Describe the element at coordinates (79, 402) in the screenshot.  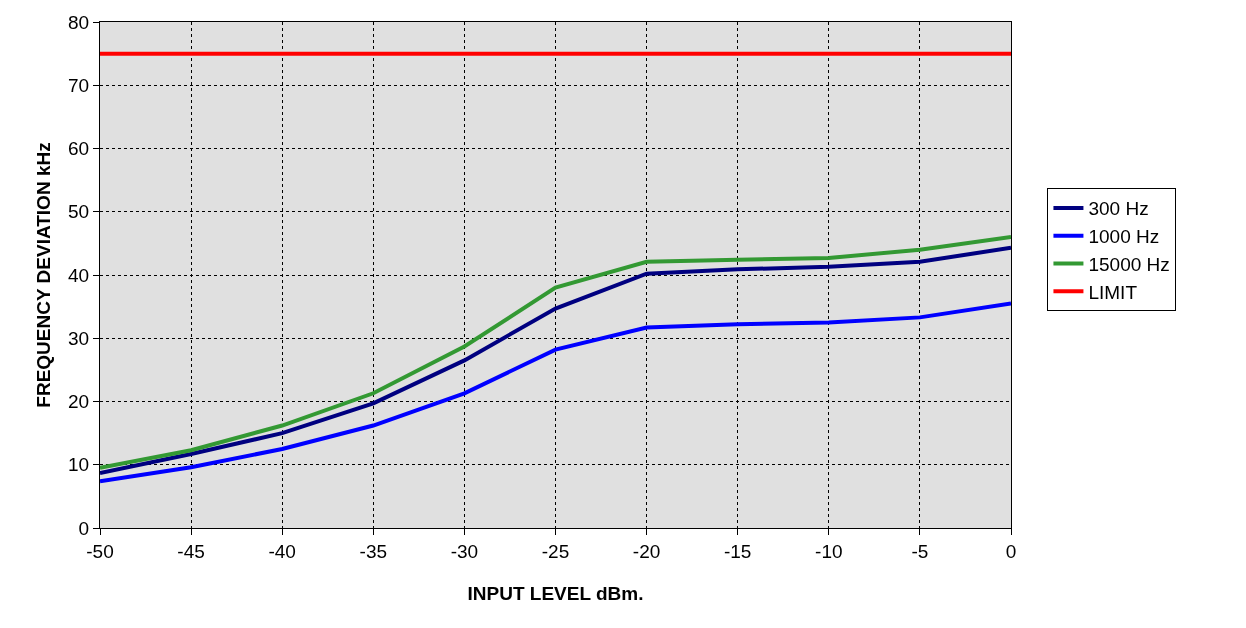
I see `y-tick-label: 20` at that location.